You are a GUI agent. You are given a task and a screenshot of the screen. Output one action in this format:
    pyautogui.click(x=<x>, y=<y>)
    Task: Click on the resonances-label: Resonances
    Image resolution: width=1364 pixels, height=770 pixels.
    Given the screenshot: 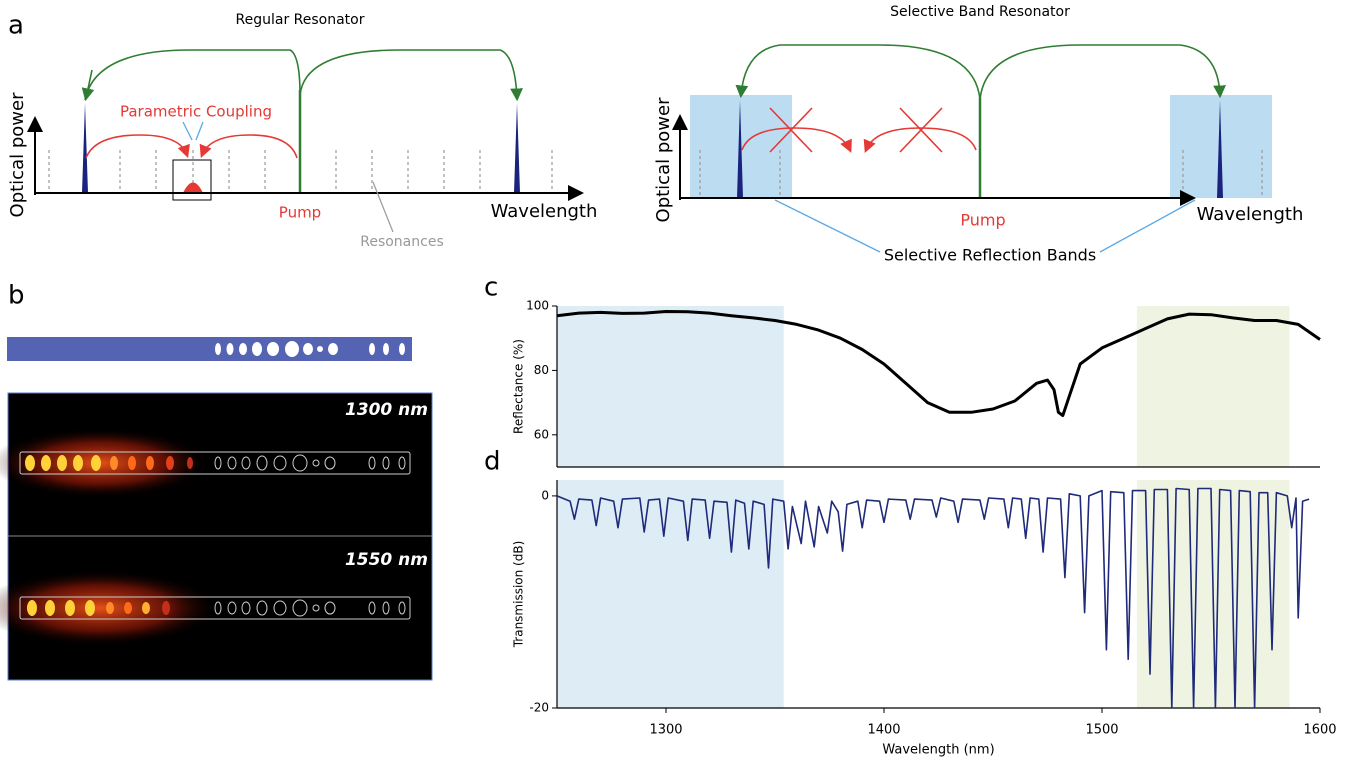 What is the action you would take?
    pyautogui.click(x=402, y=242)
    